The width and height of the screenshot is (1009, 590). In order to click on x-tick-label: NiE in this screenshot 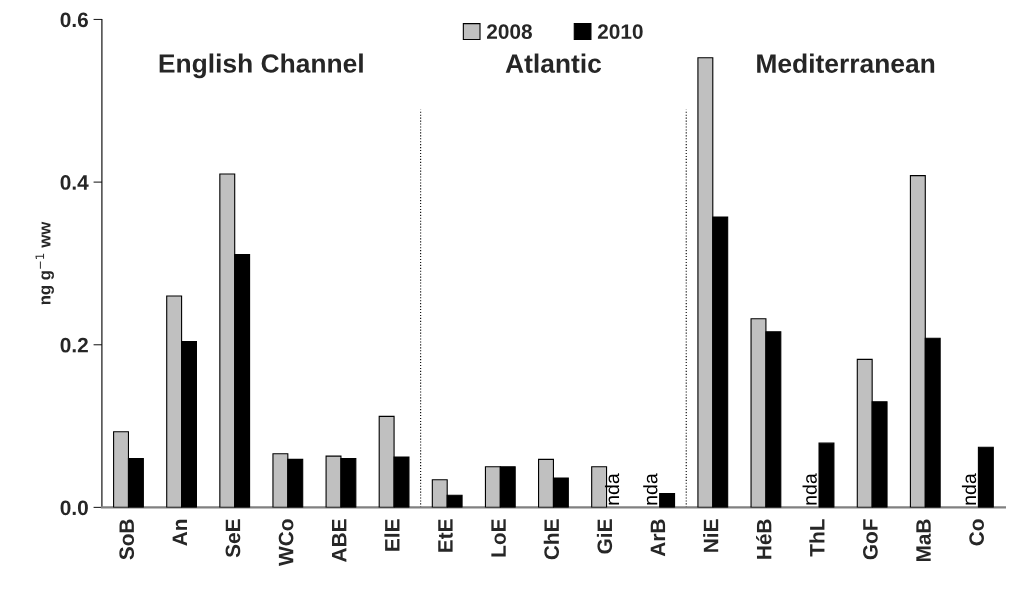, I will do `click(711, 535)`.